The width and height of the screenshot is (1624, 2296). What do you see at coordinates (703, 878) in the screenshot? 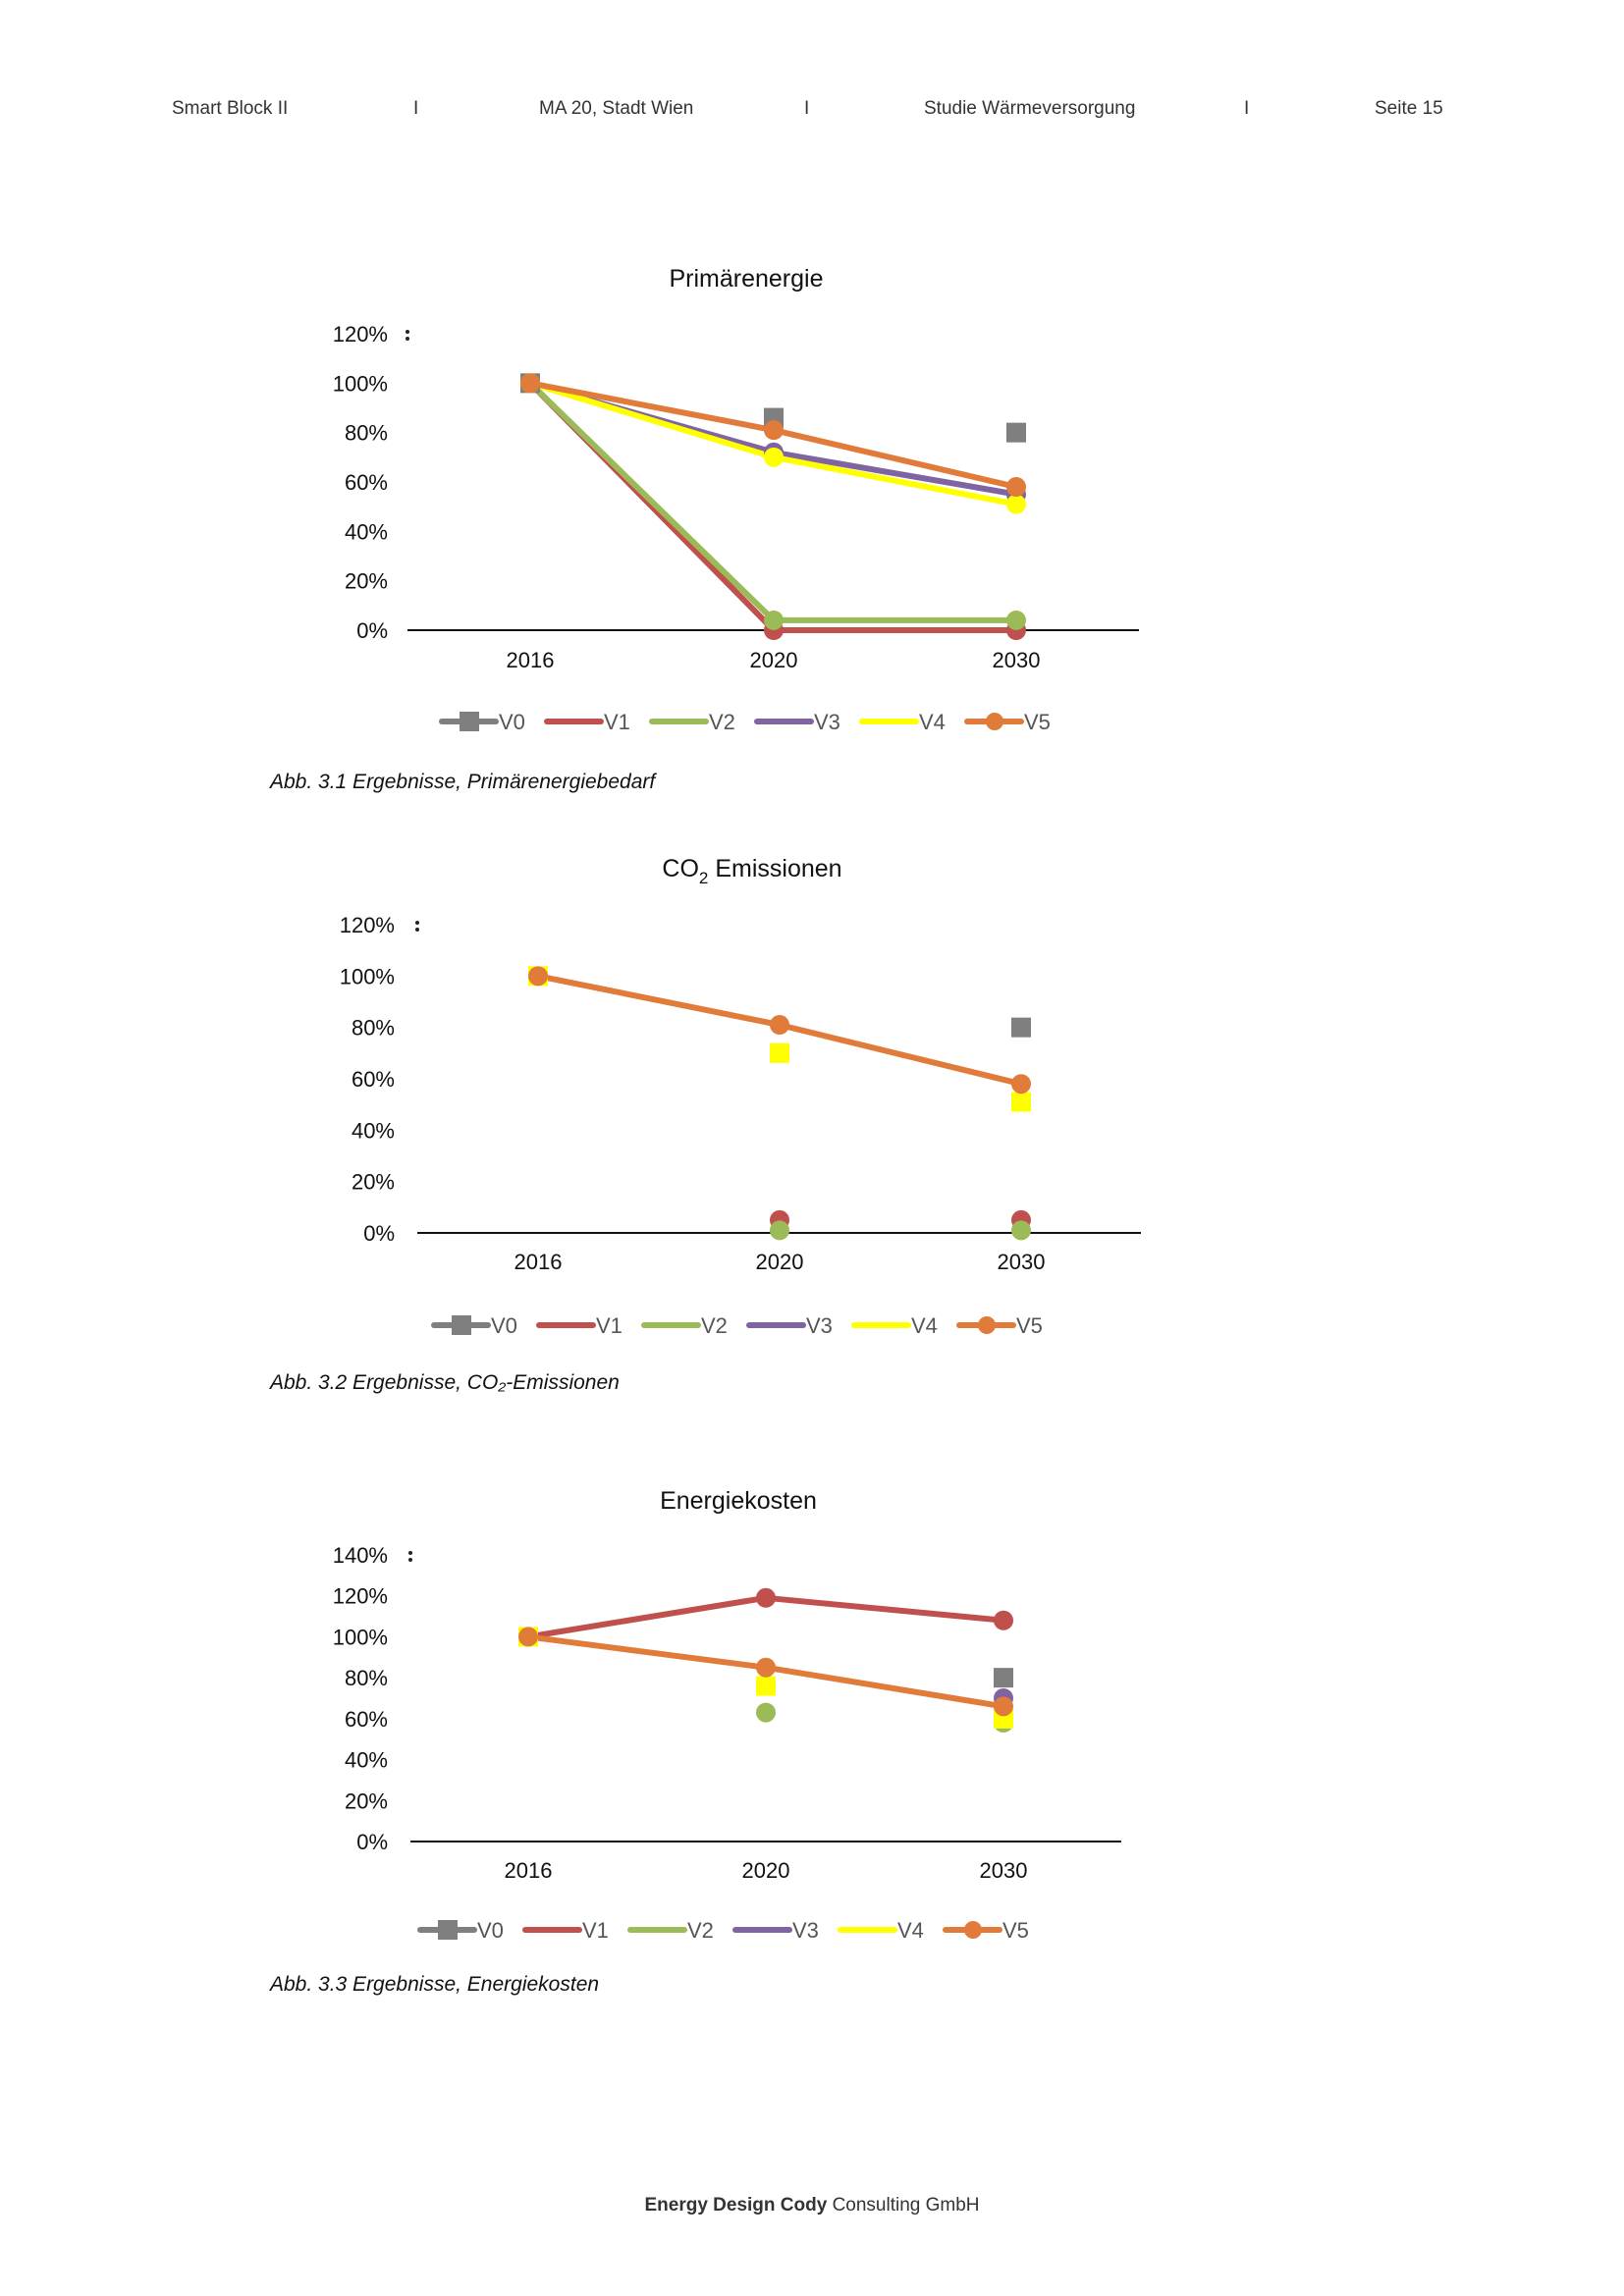
I see `chart-title-subscript: 2` at bounding box center [703, 878].